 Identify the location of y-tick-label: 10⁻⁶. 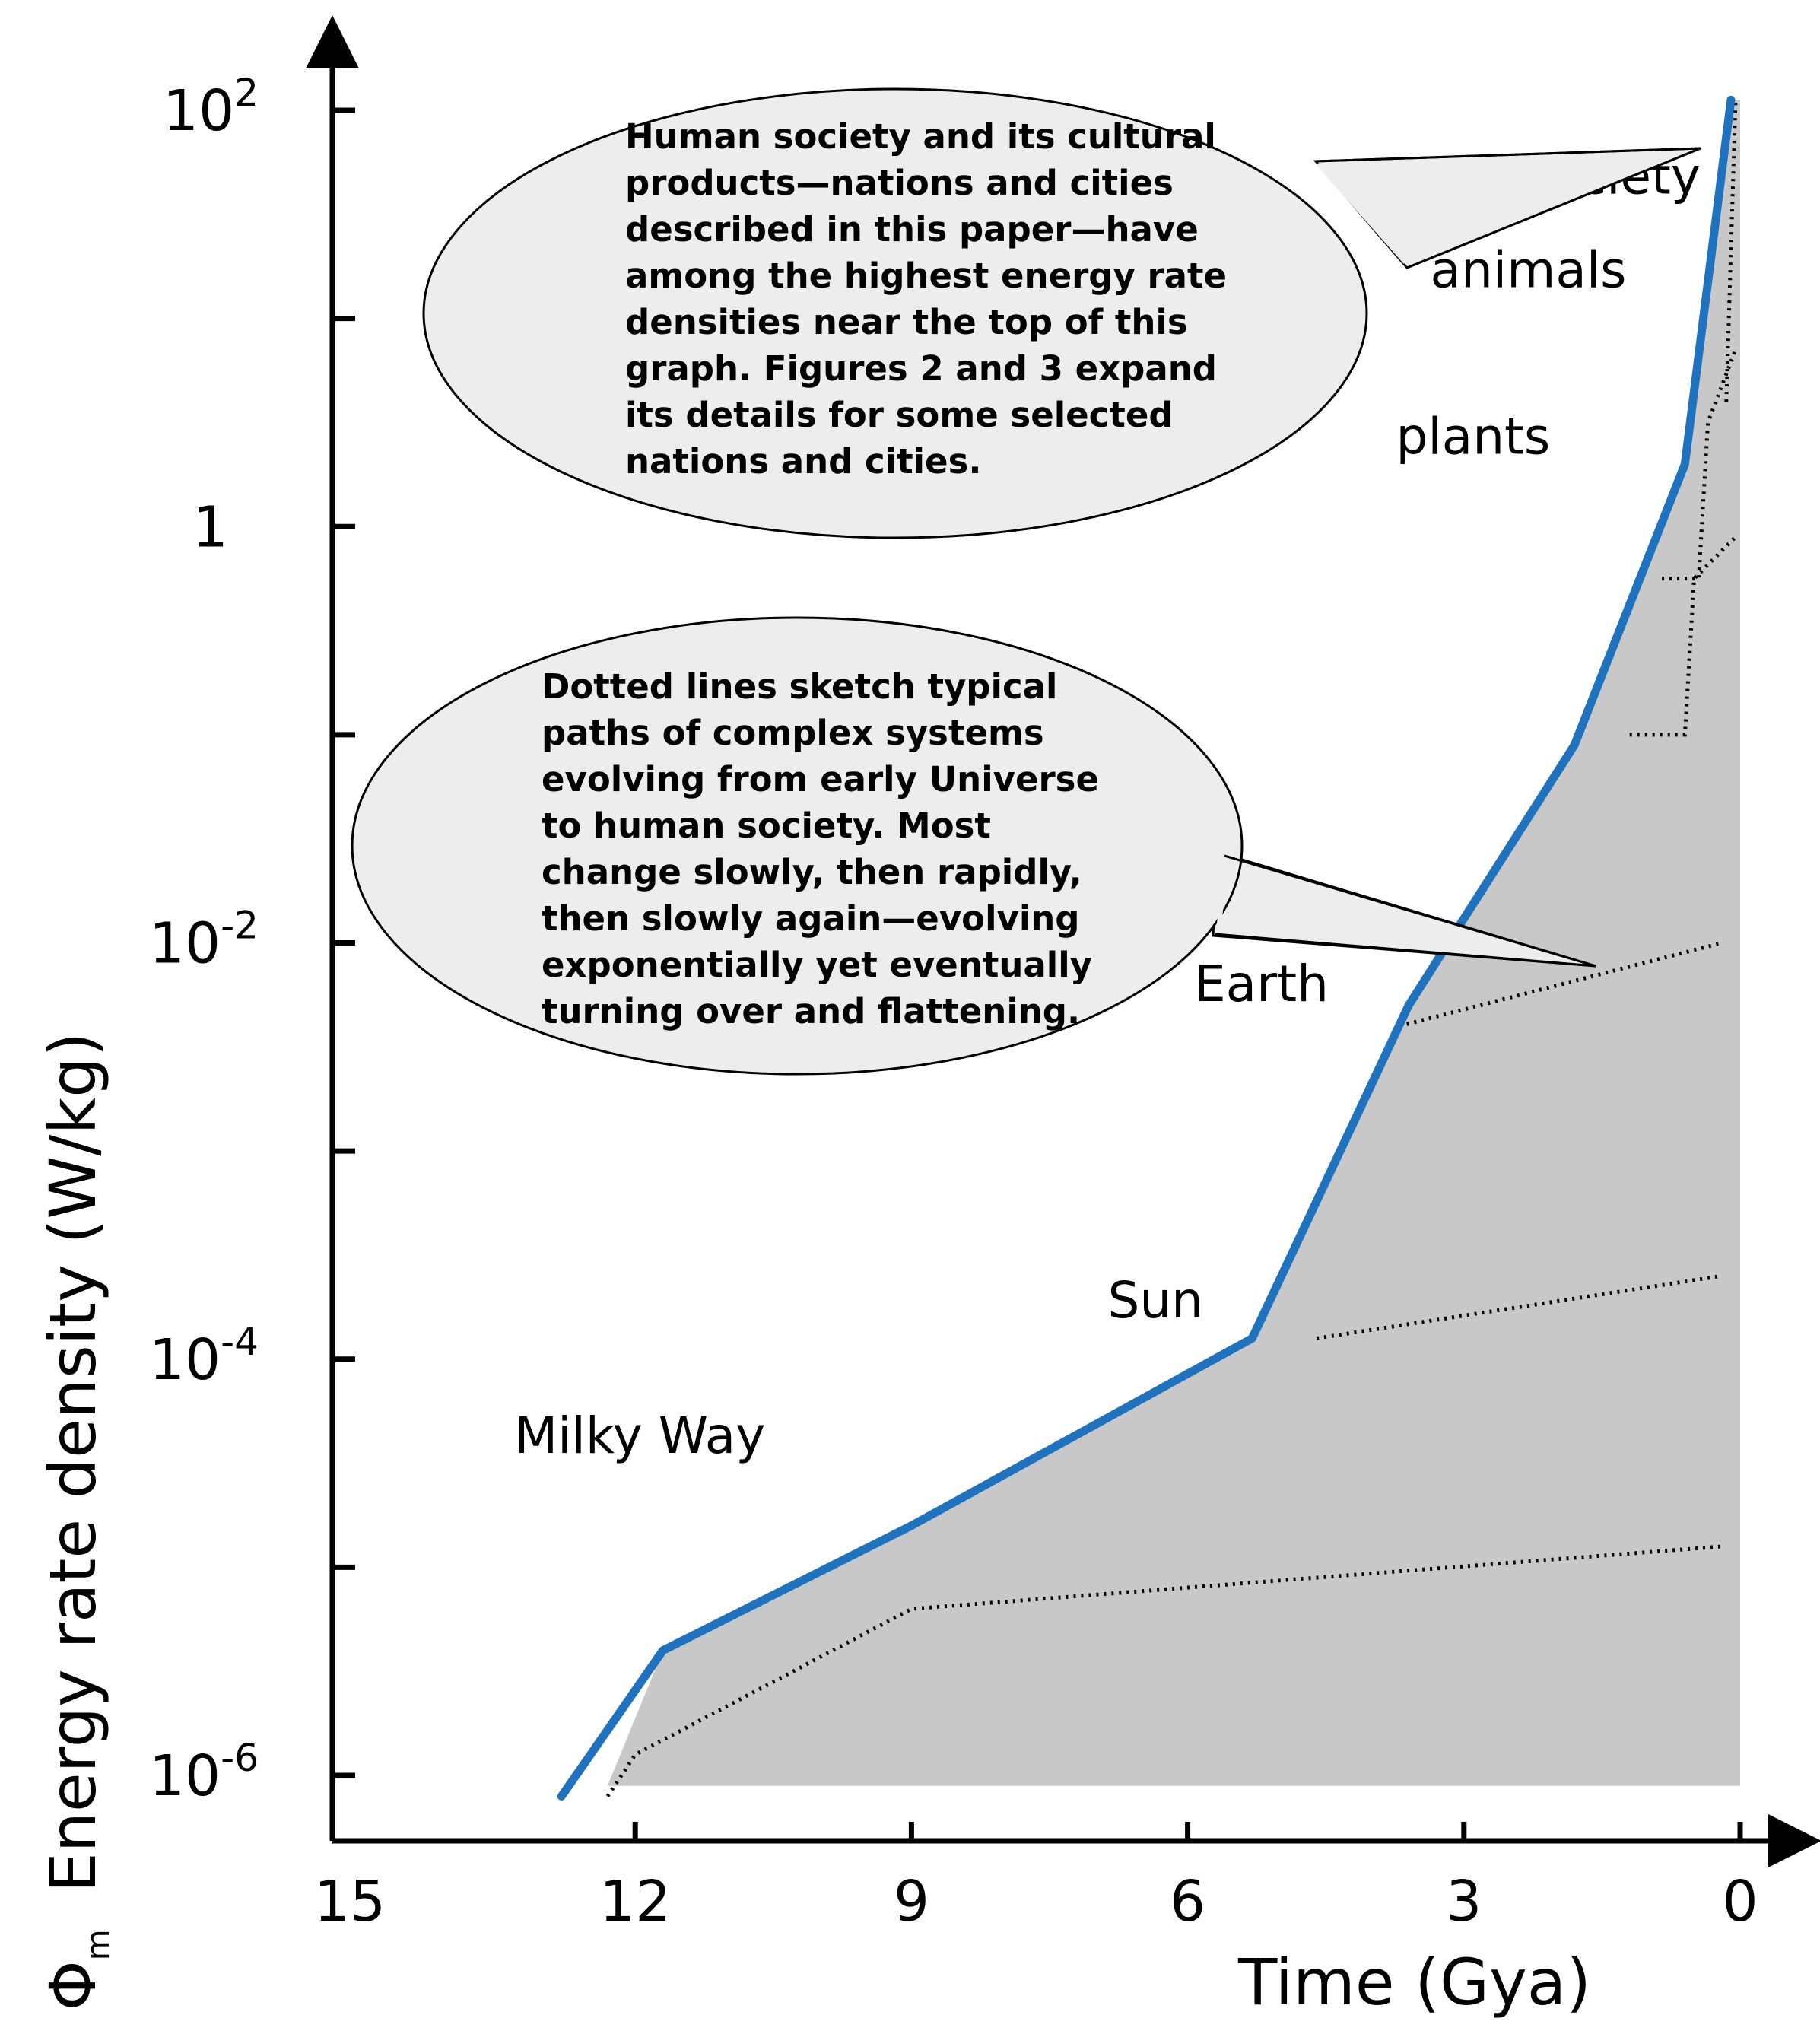
(204, 1772).